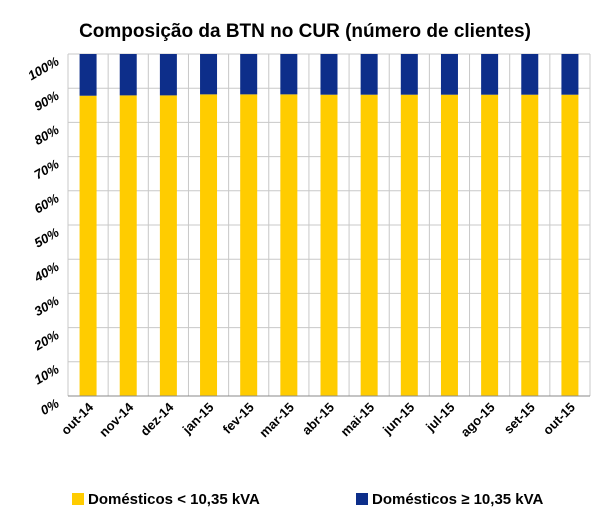 The width and height of the screenshot is (592, 511). I want to click on y-tick-label: 80%, so click(46, 135).